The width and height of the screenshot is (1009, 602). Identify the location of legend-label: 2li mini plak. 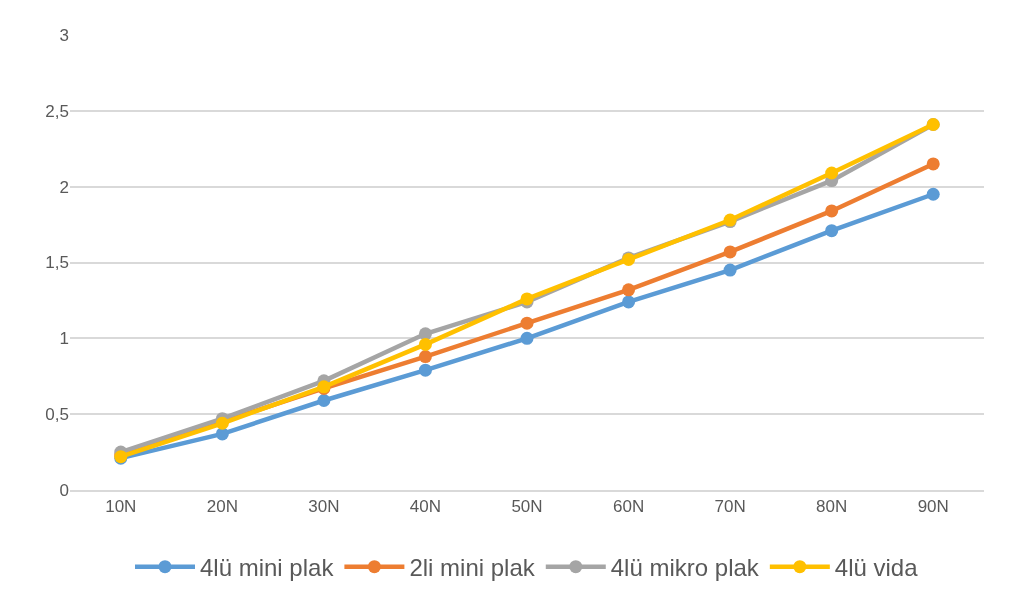
(472, 568).